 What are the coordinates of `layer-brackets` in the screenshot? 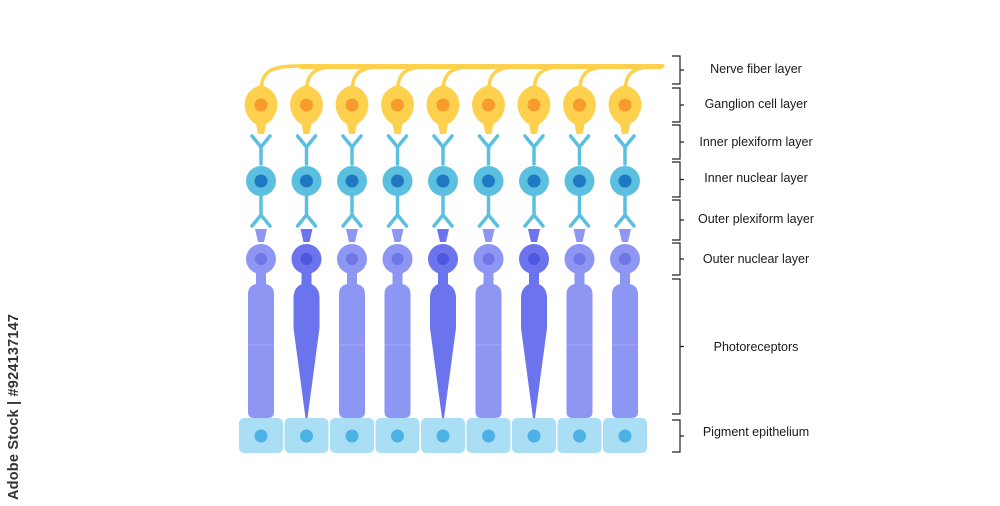 It's located at (678, 254).